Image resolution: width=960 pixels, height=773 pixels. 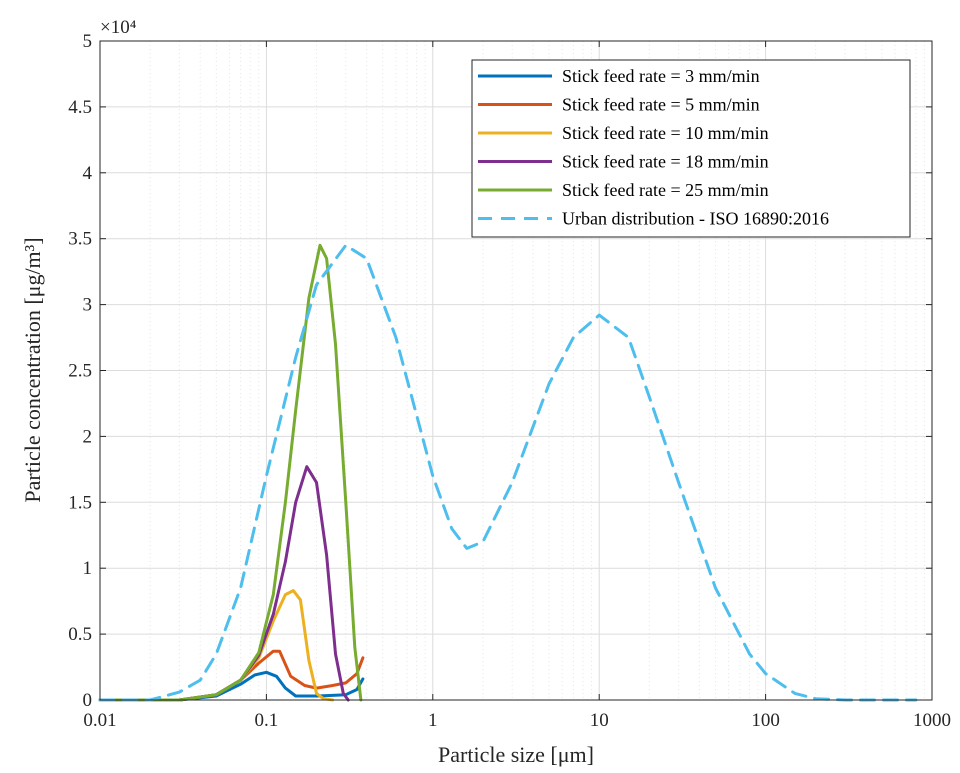 I want to click on y-tick-label: 2.5, so click(x=80, y=371).